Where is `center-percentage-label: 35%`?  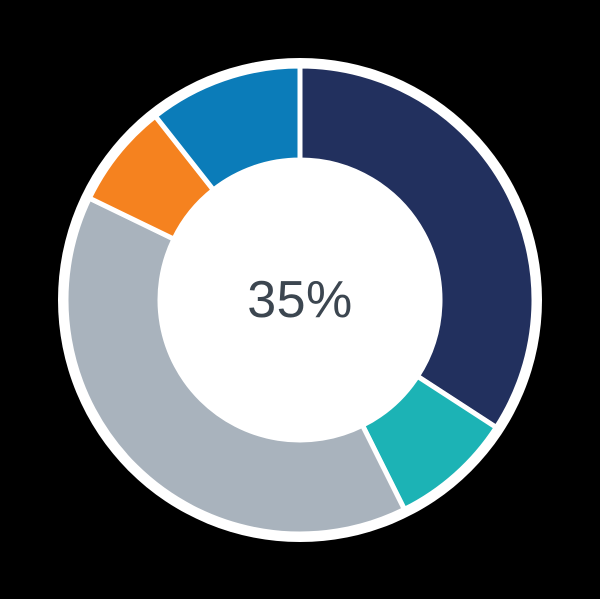
center-percentage-label: 35% is located at coordinates (300, 300).